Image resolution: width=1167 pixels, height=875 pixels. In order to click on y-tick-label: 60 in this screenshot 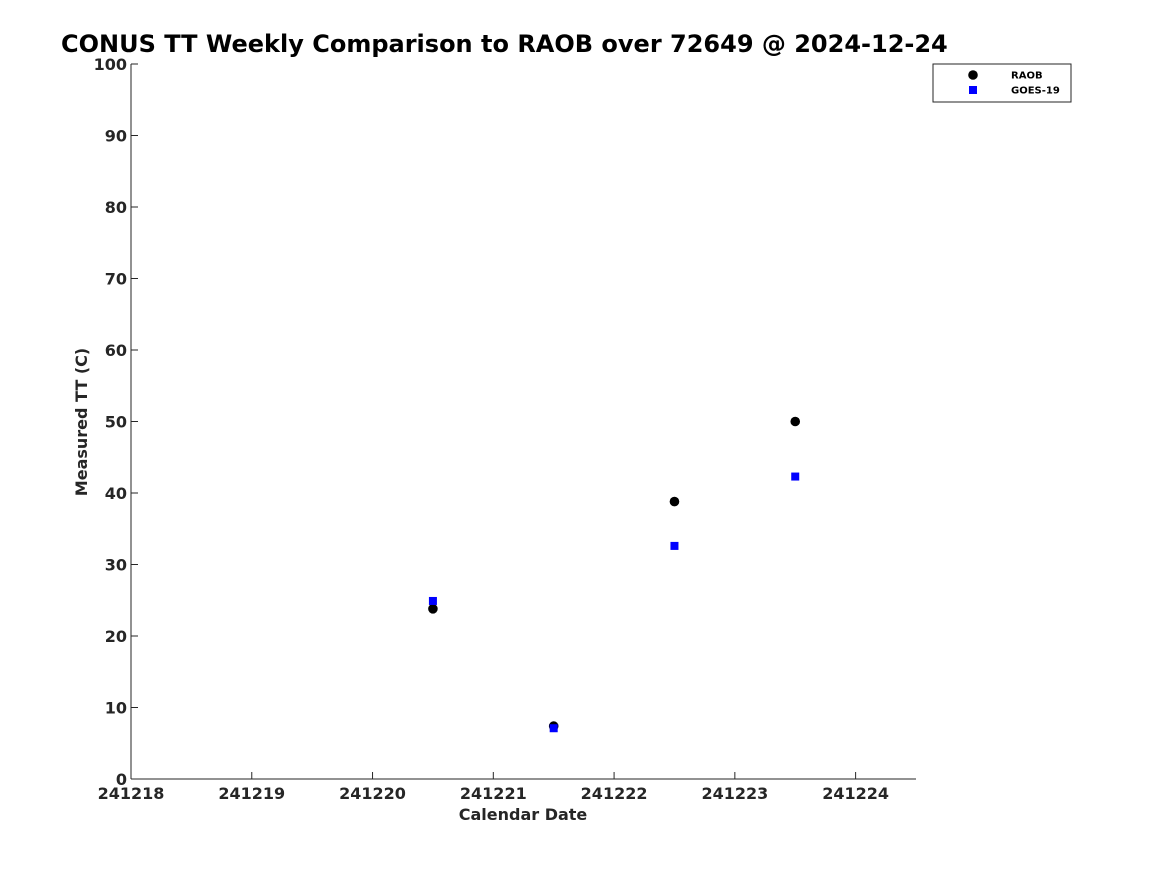, I will do `click(116, 350)`.